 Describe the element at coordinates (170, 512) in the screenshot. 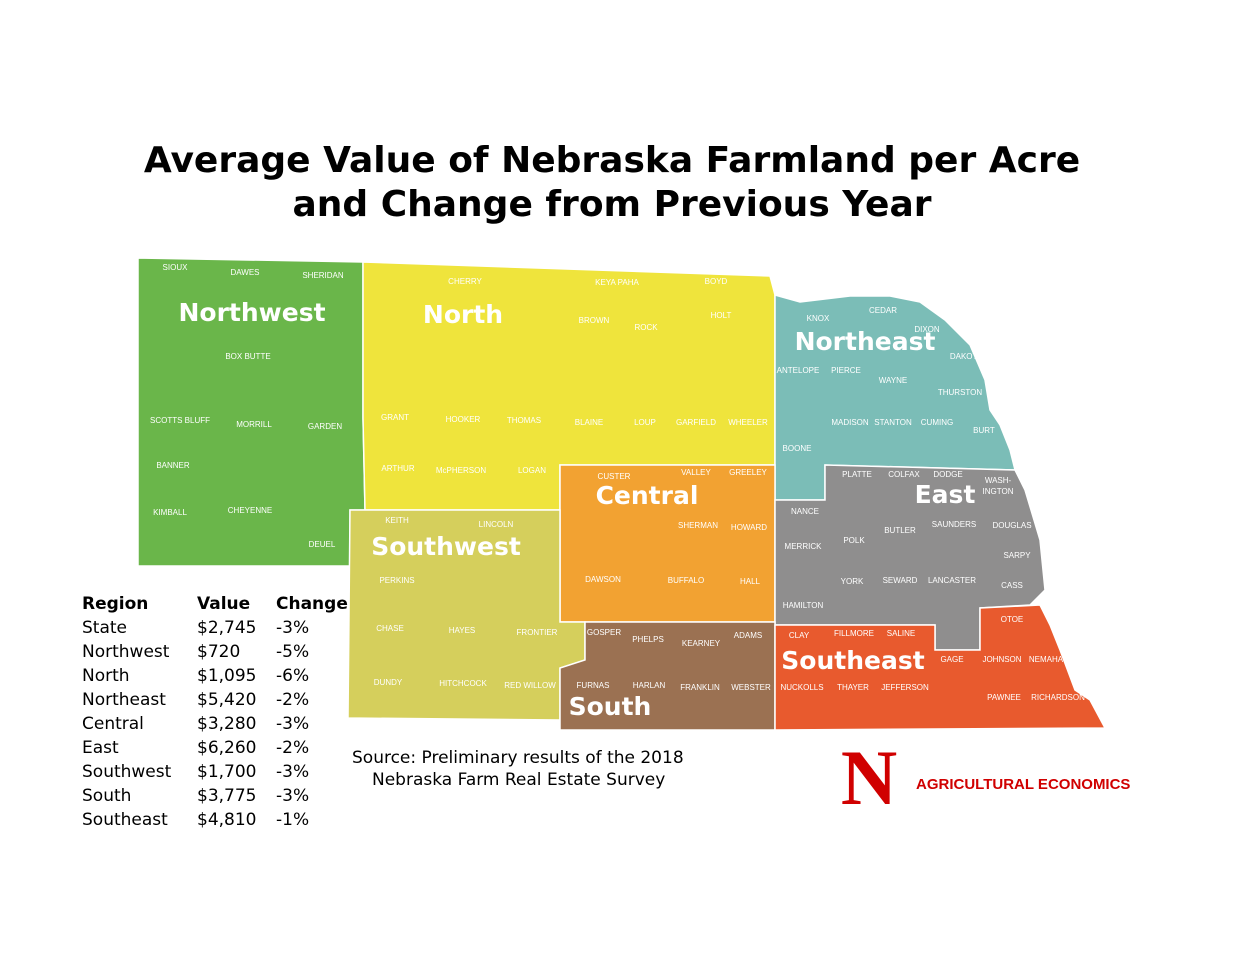

I see `county-label: KIMBALL` at that location.